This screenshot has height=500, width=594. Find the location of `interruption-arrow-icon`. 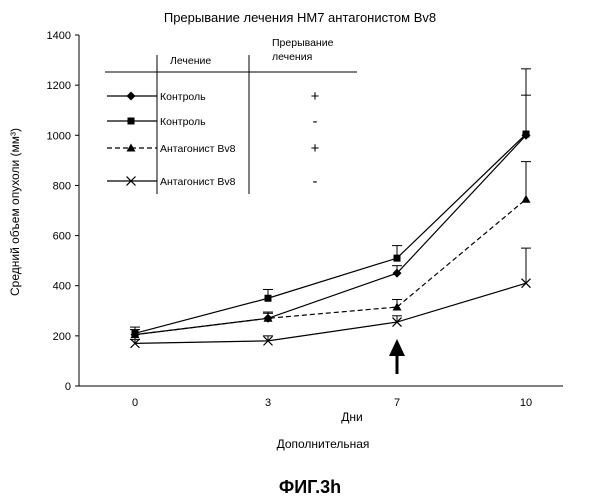

interruption-arrow-icon is located at coordinates (397, 356).